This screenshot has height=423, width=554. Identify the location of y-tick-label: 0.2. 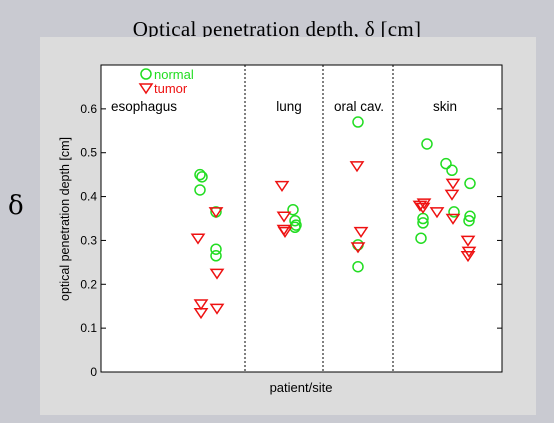
(88, 284).